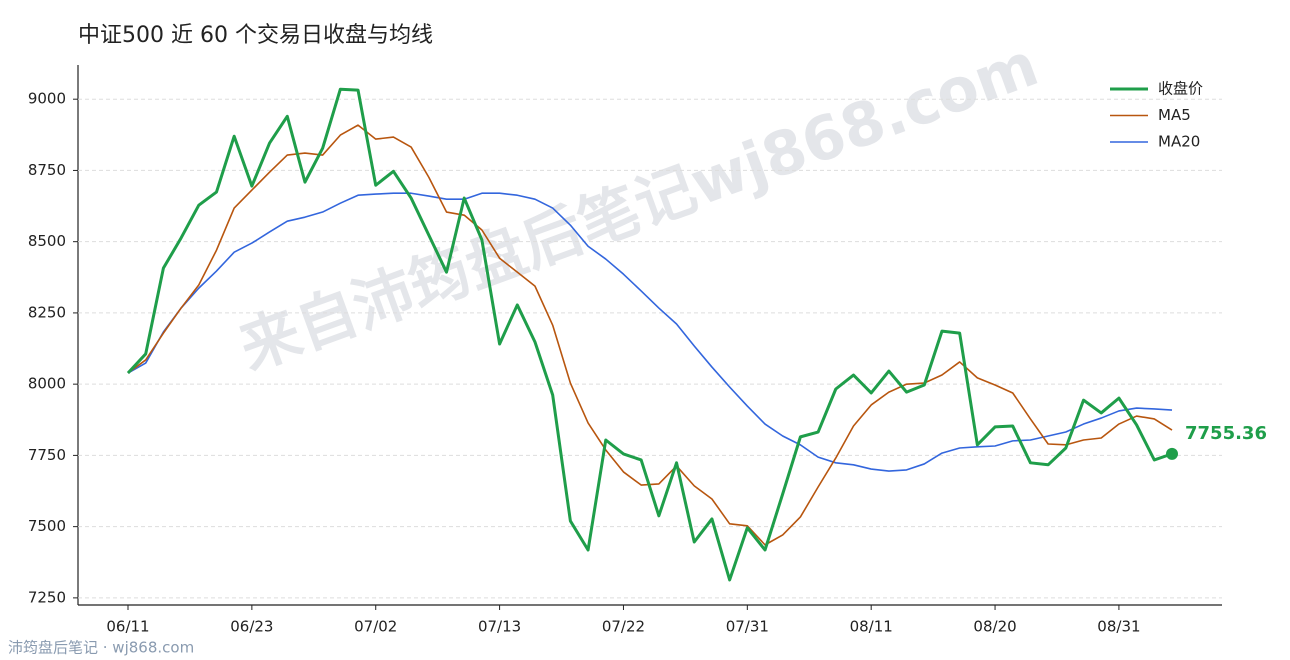 This screenshot has width=1290, height=660. I want to click on y-tick-label: 7250, so click(47, 597).